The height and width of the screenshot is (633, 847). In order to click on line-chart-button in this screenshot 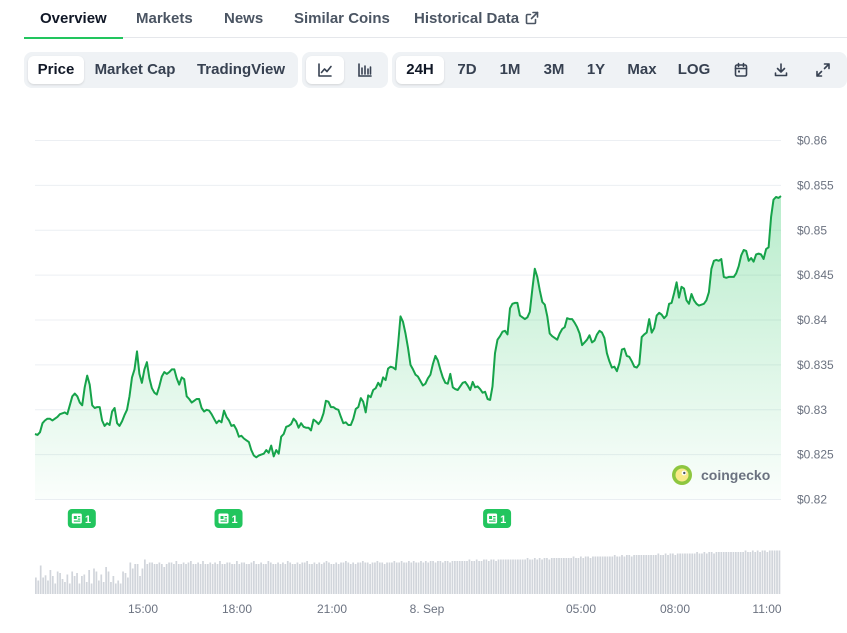, I will do `click(325, 70)`.